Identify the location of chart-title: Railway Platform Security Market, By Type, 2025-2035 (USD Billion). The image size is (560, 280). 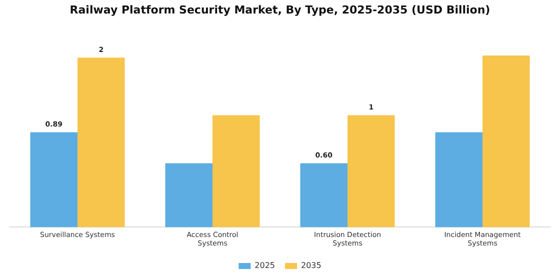
(280, 9).